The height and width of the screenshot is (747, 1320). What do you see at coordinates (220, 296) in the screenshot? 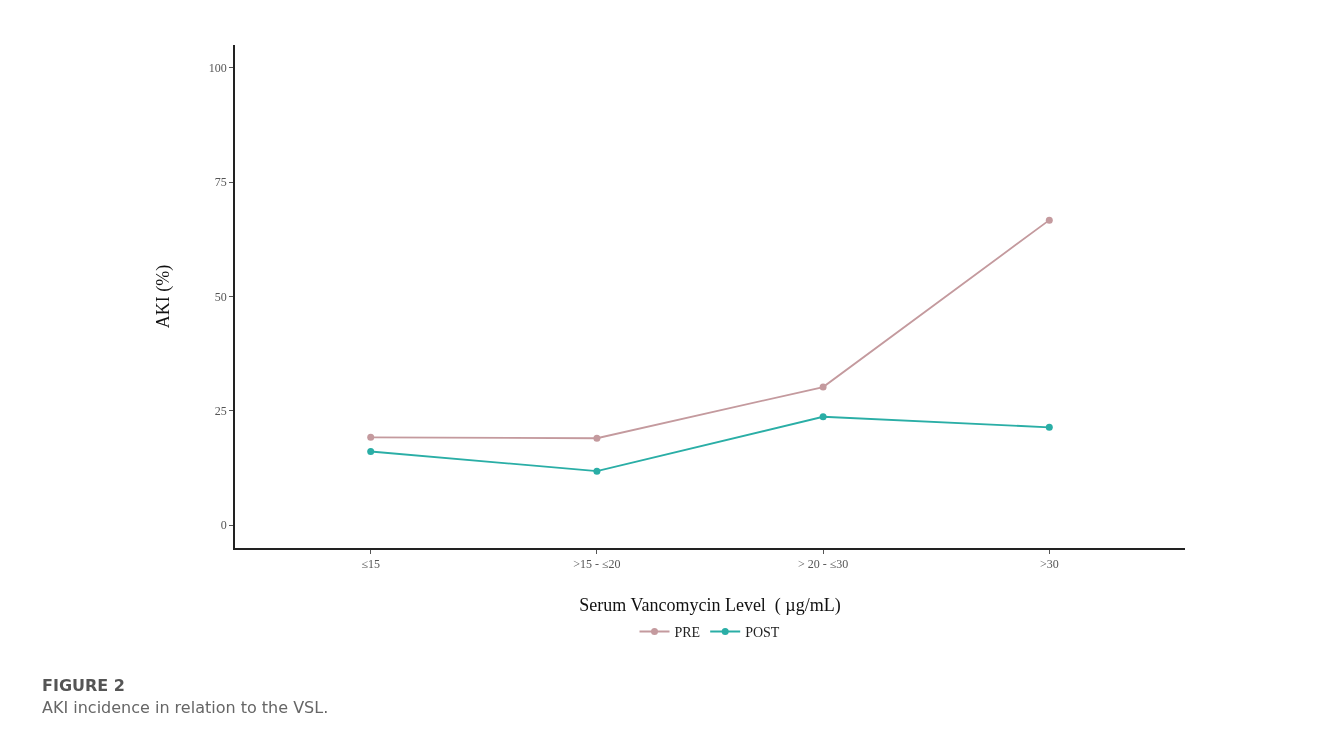
I see `y-tick-label: 50` at bounding box center [220, 296].